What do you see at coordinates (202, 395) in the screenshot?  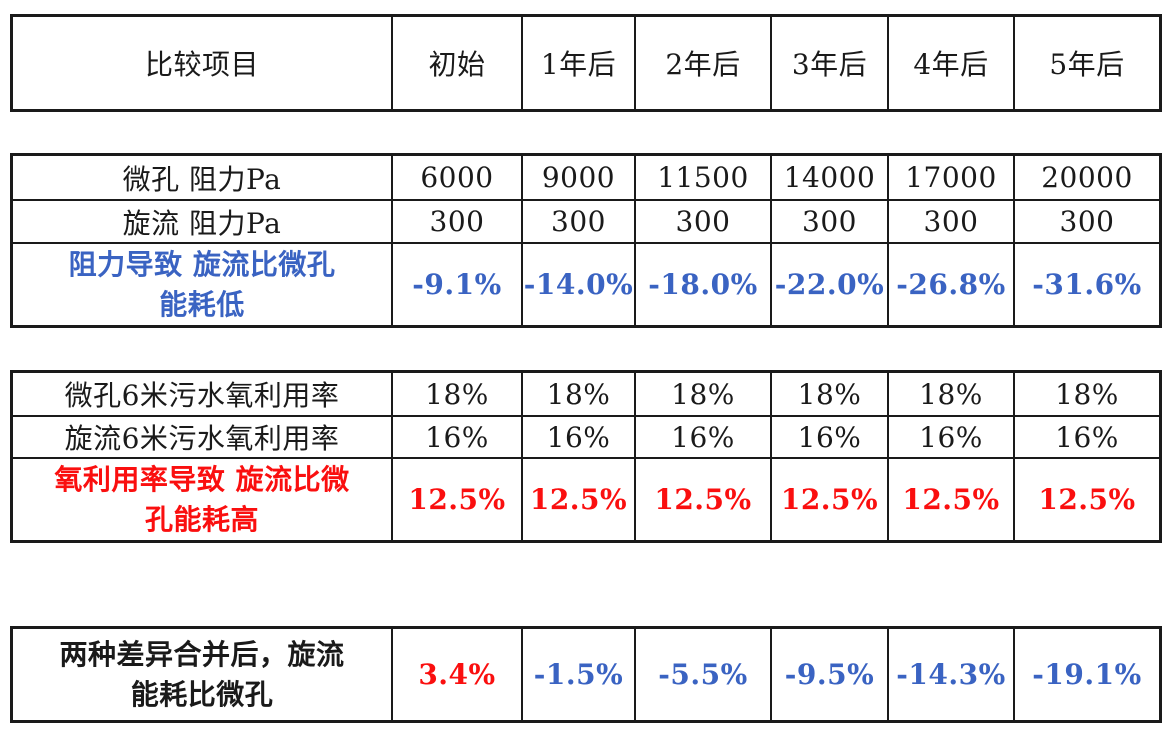 I see `micropore-oxygen-label: 微孔6米污水氧利用率` at bounding box center [202, 395].